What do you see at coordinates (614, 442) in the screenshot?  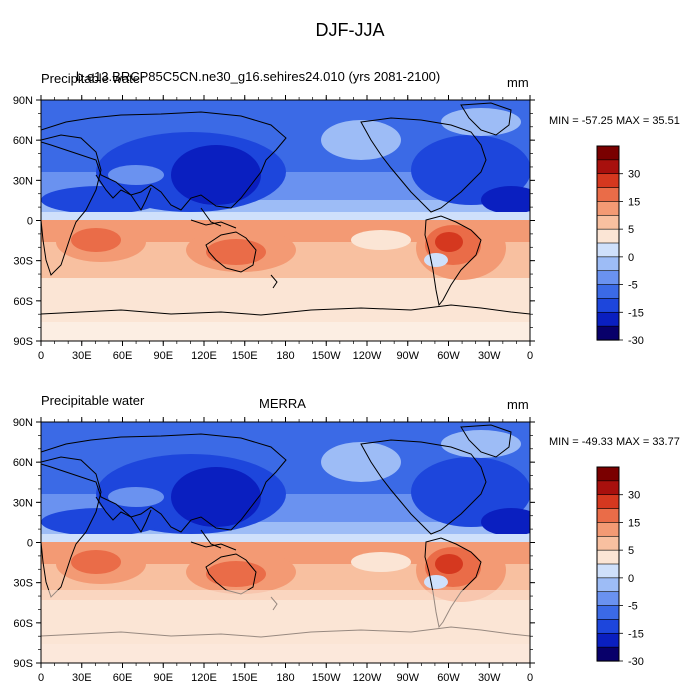 I see `panel2-stats: MIN = -49.33 MAX = 33.77` at bounding box center [614, 442].